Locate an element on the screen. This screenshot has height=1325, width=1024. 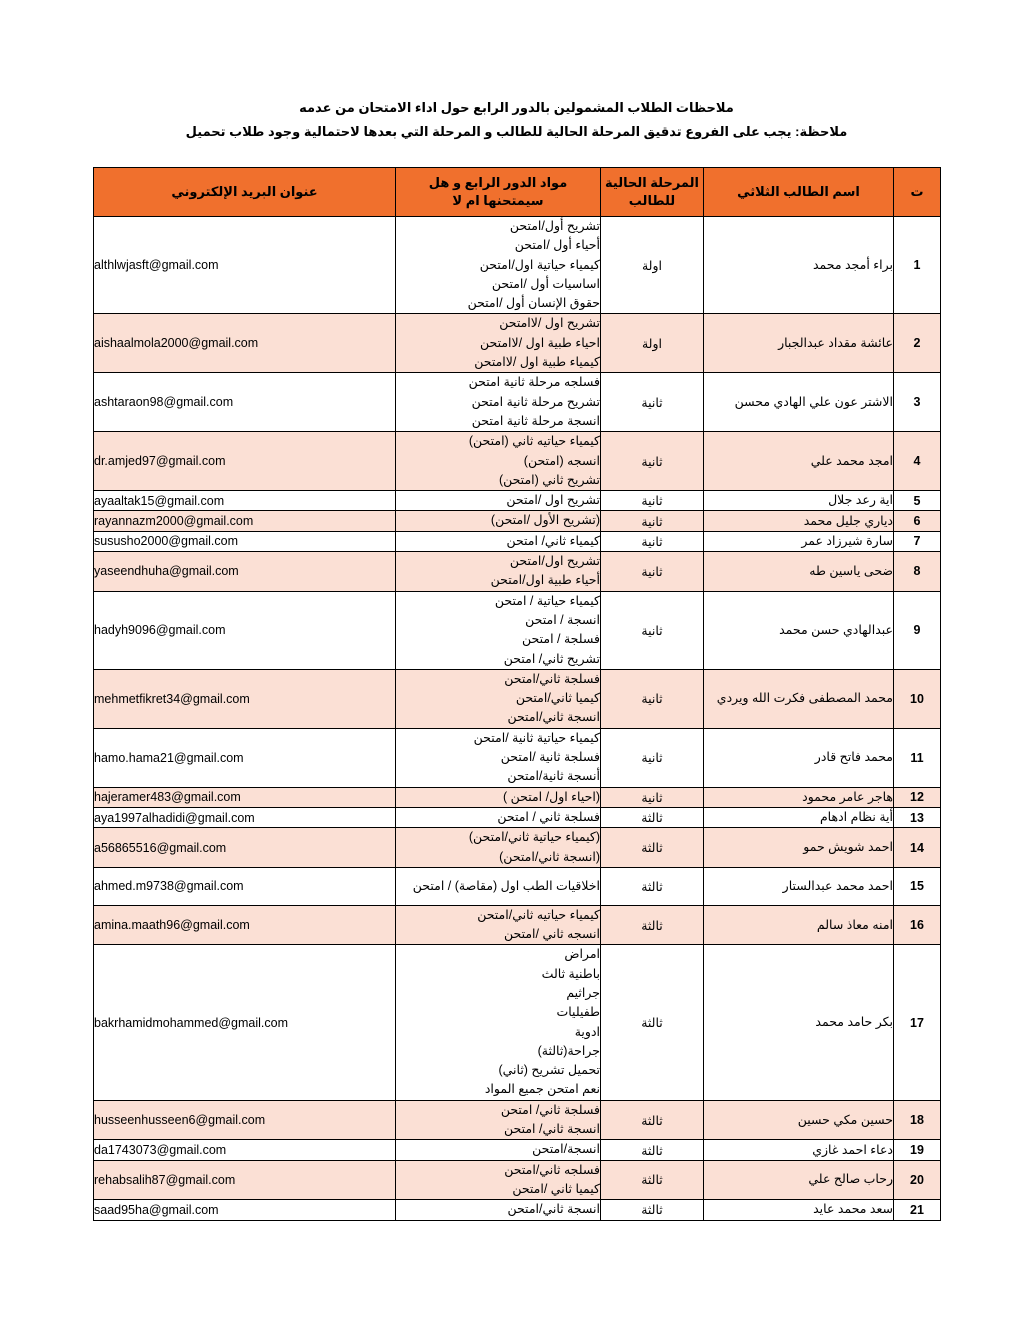
subject-line: انسجة ثاني/ امتحن is located at coordinates (551, 1129).